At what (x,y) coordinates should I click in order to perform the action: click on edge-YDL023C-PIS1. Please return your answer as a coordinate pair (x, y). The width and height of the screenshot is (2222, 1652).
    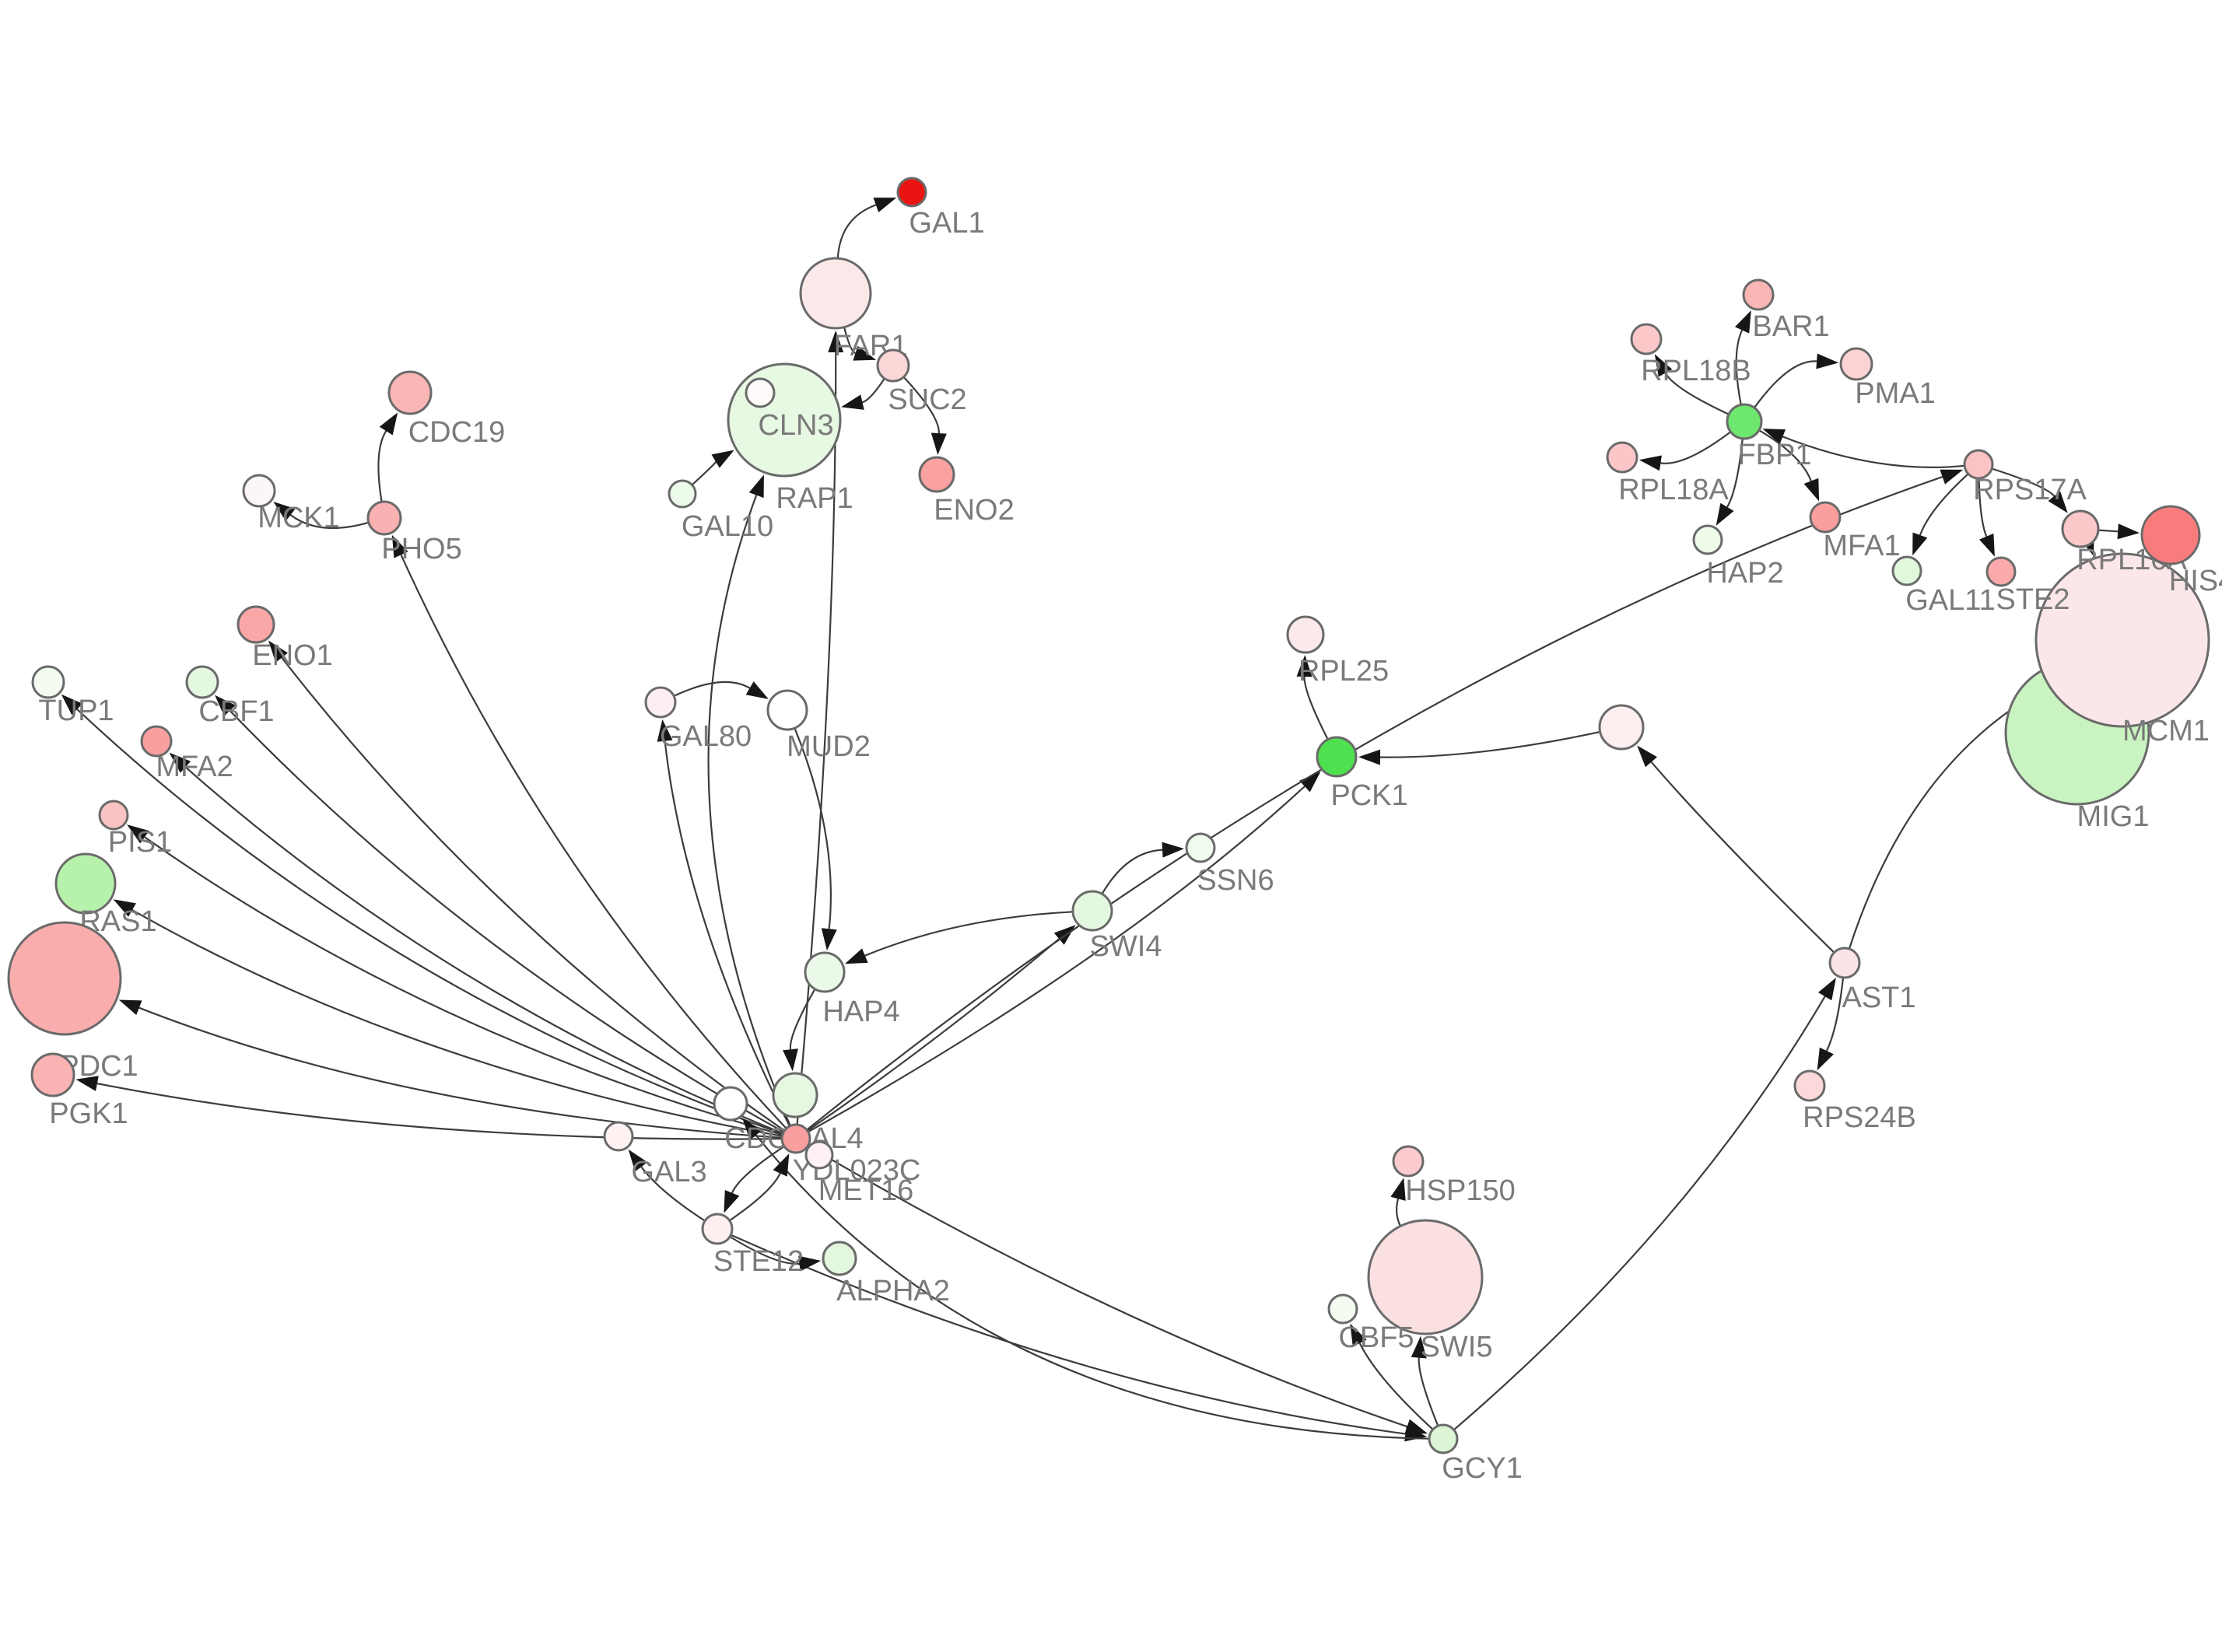
    Looking at the image, I should click on (455, 980).